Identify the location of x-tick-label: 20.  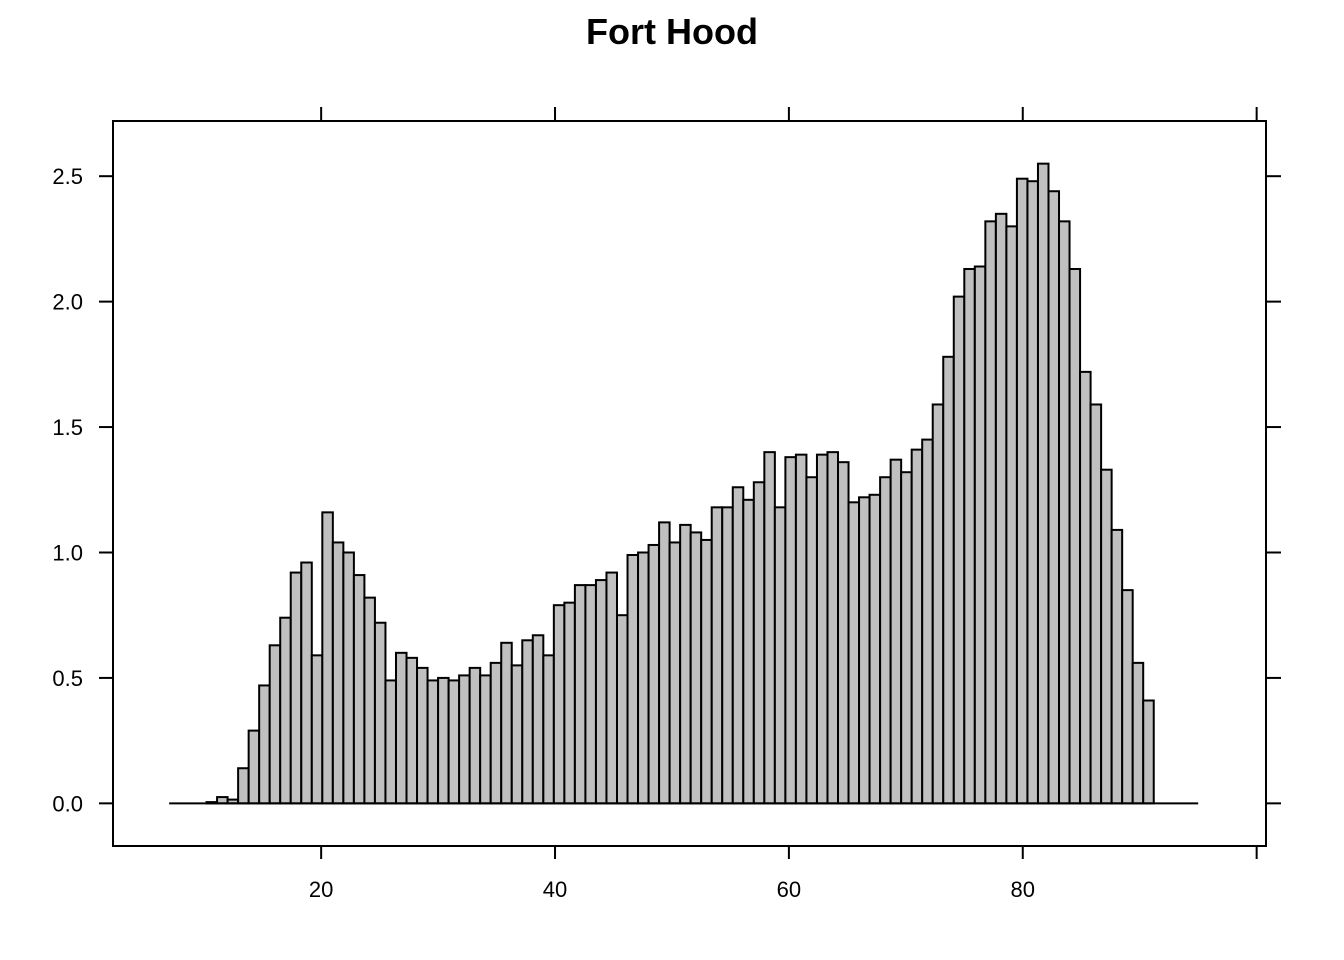
(321, 889).